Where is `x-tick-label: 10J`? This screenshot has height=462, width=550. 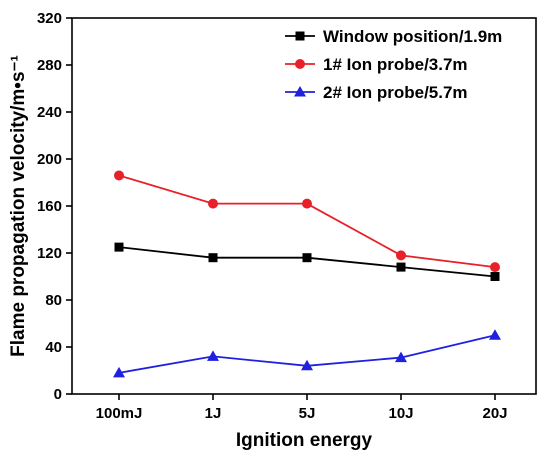
x-tick-label: 10J is located at coordinates (400, 413).